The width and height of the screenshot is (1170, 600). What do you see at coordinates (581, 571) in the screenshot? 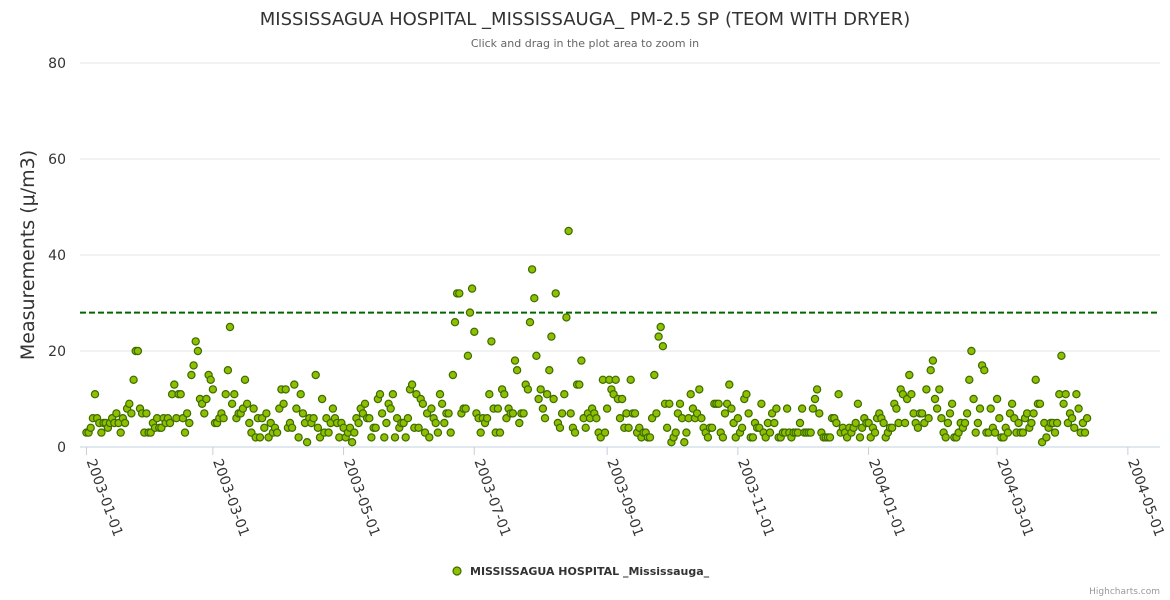
I see `legend: MISSISSAGUA HOSPITAL _Mississauga_` at bounding box center [581, 571].